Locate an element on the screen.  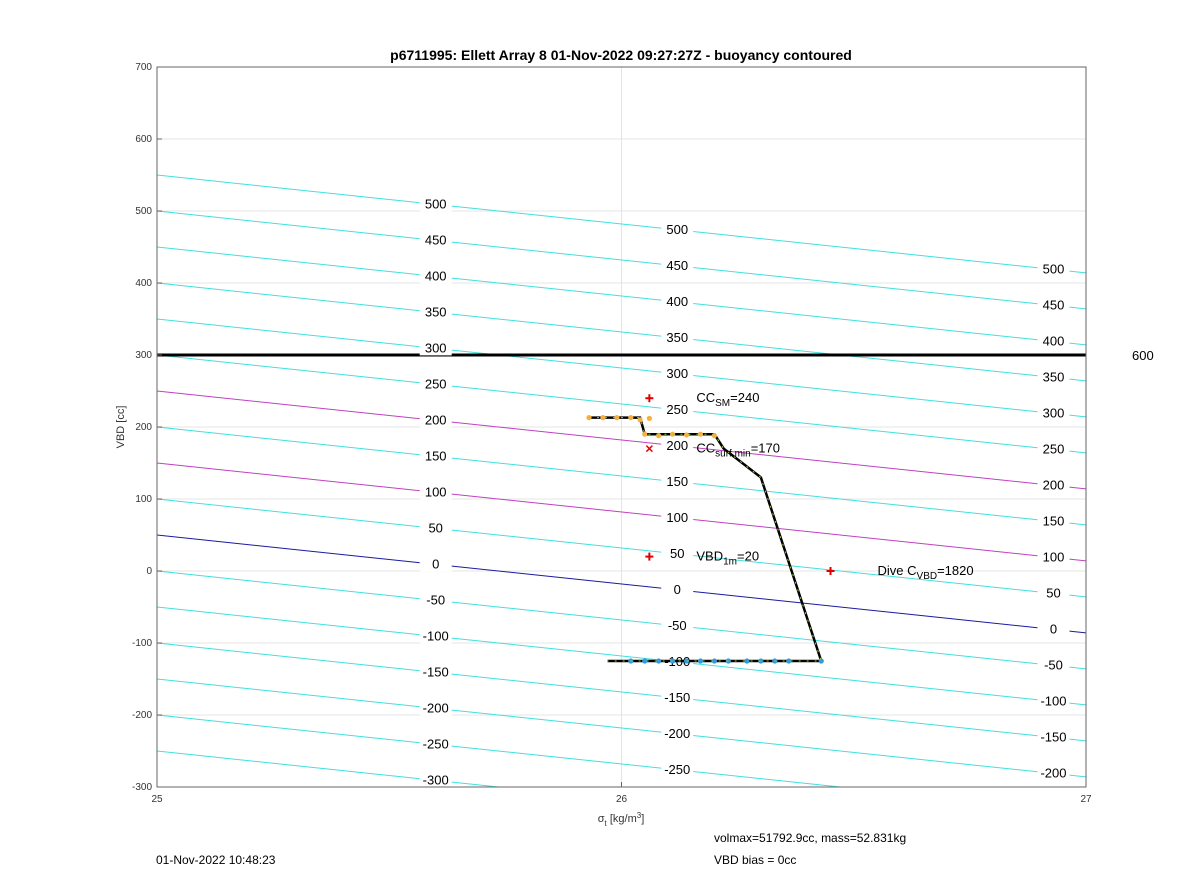
y-tick-label: -100 is located at coordinates (142, 643).